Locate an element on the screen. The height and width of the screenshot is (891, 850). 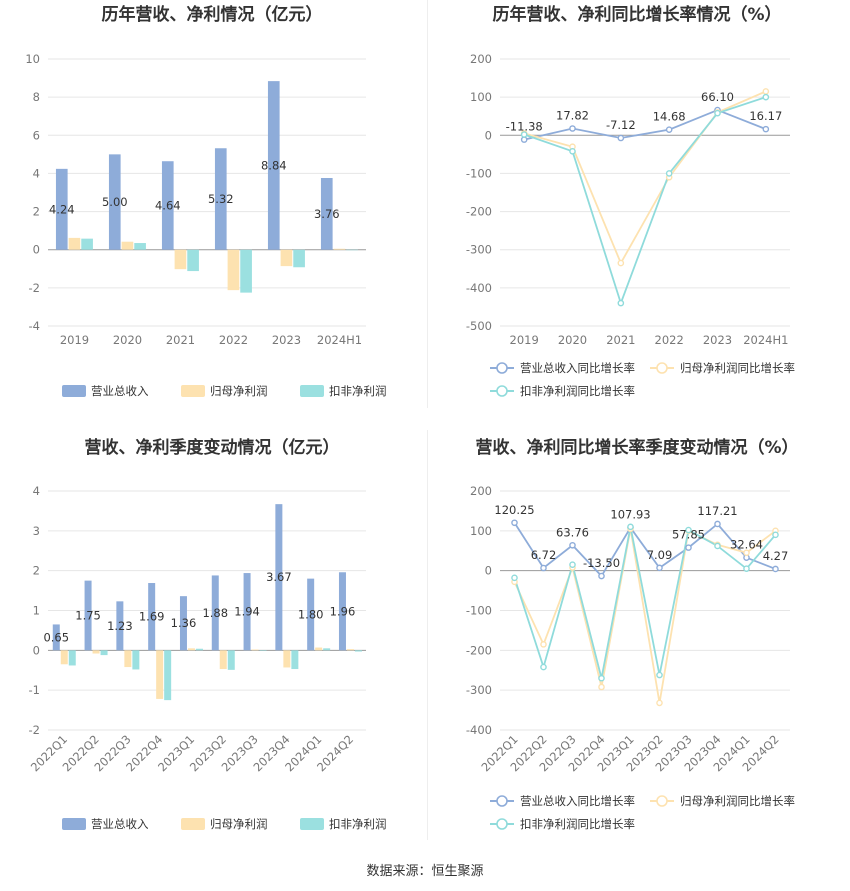
bar-value-label: 1.36 is located at coordinates (184, 623).